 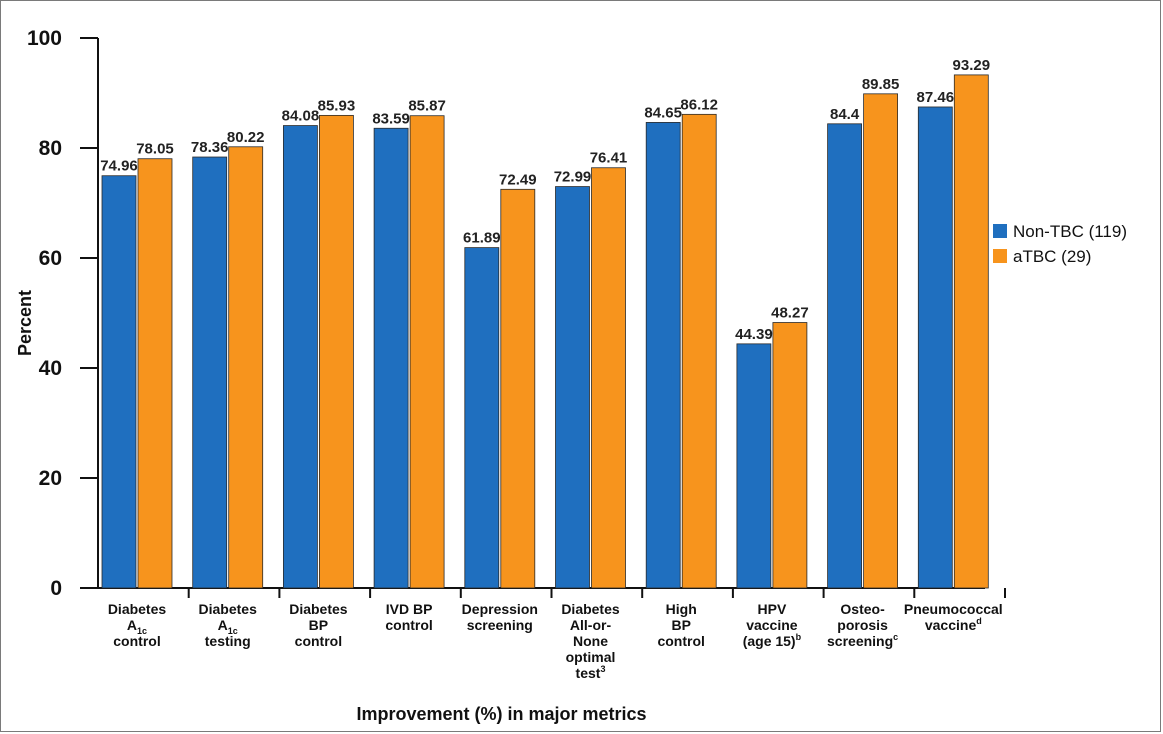 What do you see at coordinates (772, 640) in the screenshot?
I see `category-label-7-line-2: (age 15)b` at bounding box center [772, 640].